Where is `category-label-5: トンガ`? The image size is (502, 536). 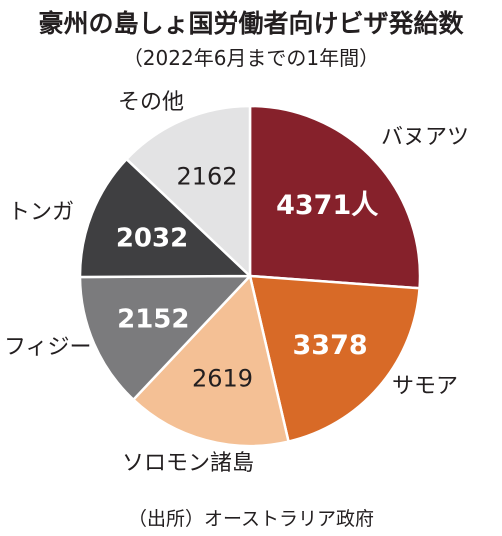 category-label-5: トンガ is located at coordinates (41, 212).